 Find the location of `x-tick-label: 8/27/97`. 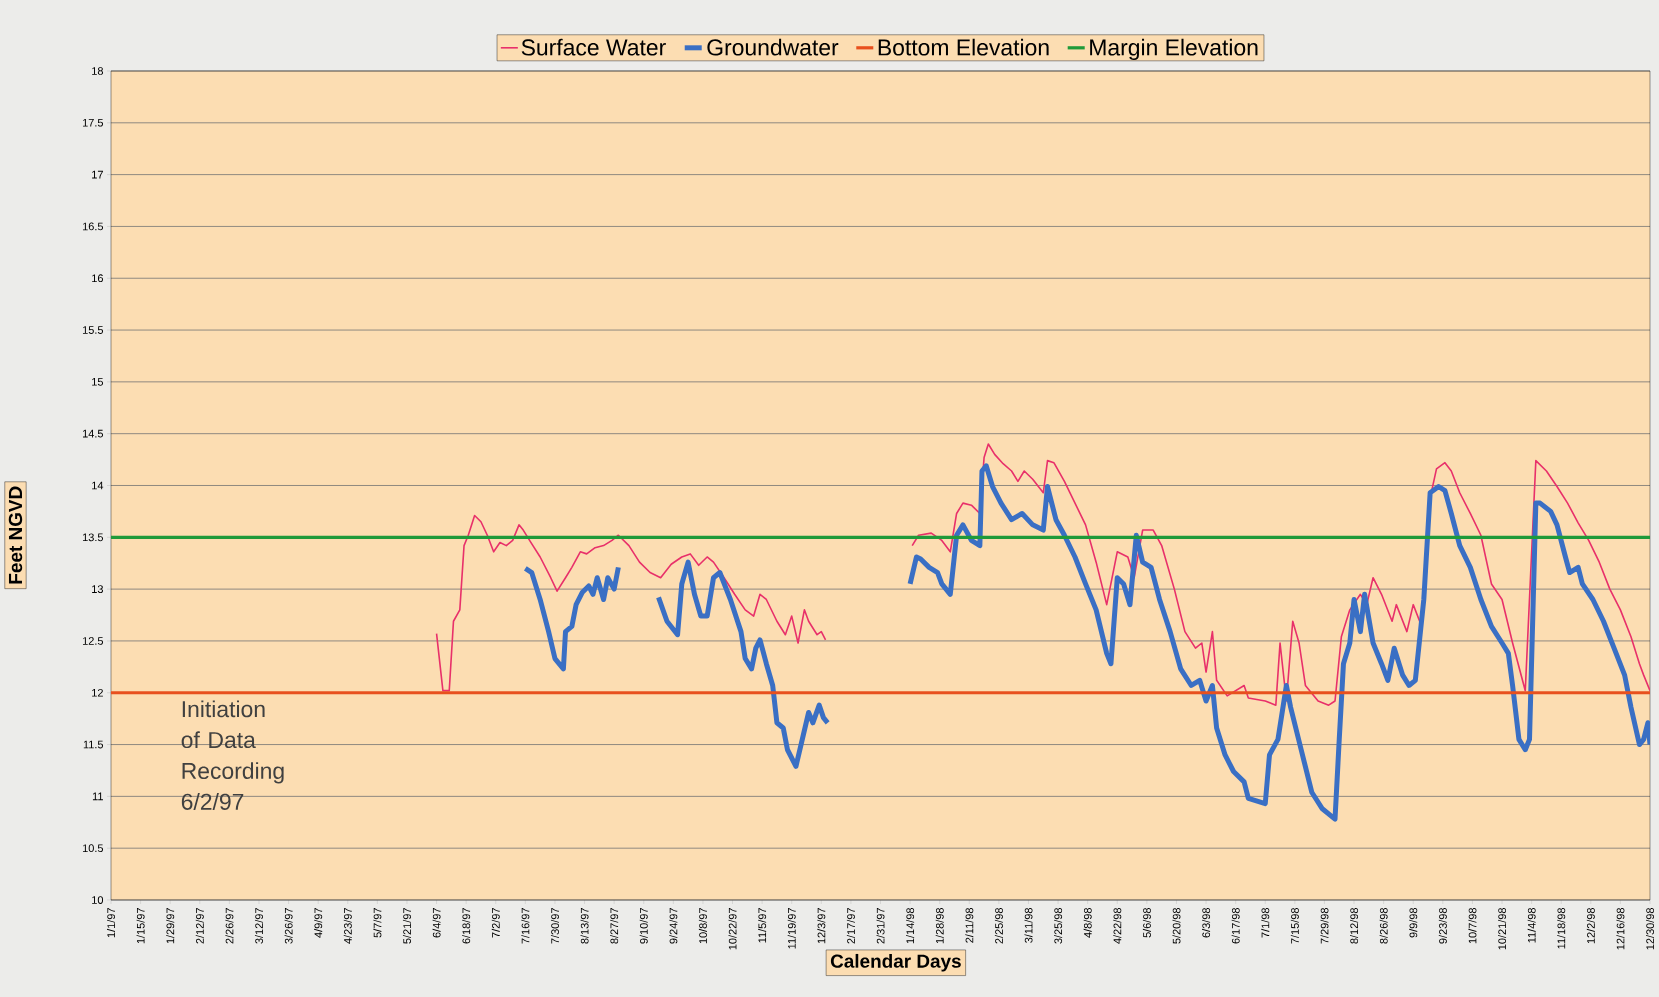

x-tick-label: 8/27/97 is located at coordinates (614, 926).